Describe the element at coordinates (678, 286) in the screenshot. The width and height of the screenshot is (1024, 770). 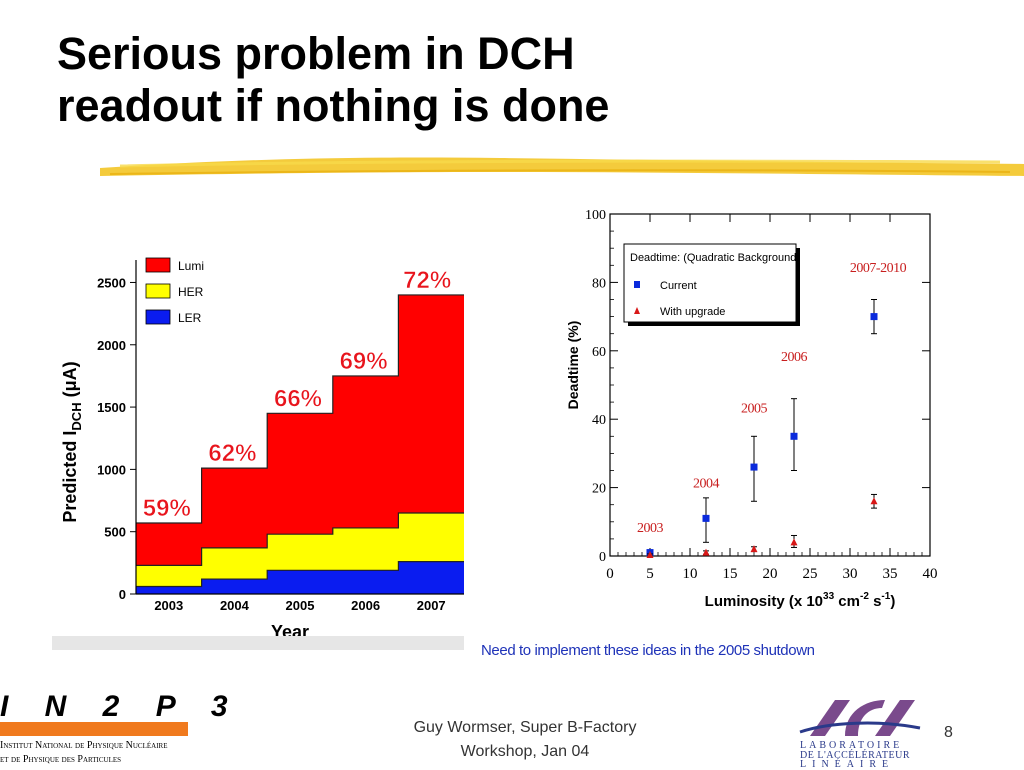
I see `legend-label-square: Current` at that location.